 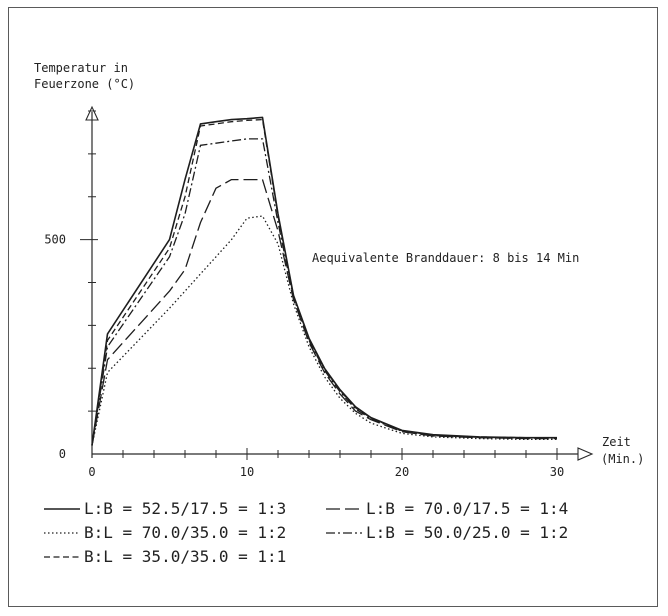 I want to click on y-axis-label-line-1: Temperatur in, so click(x=81, y=68).